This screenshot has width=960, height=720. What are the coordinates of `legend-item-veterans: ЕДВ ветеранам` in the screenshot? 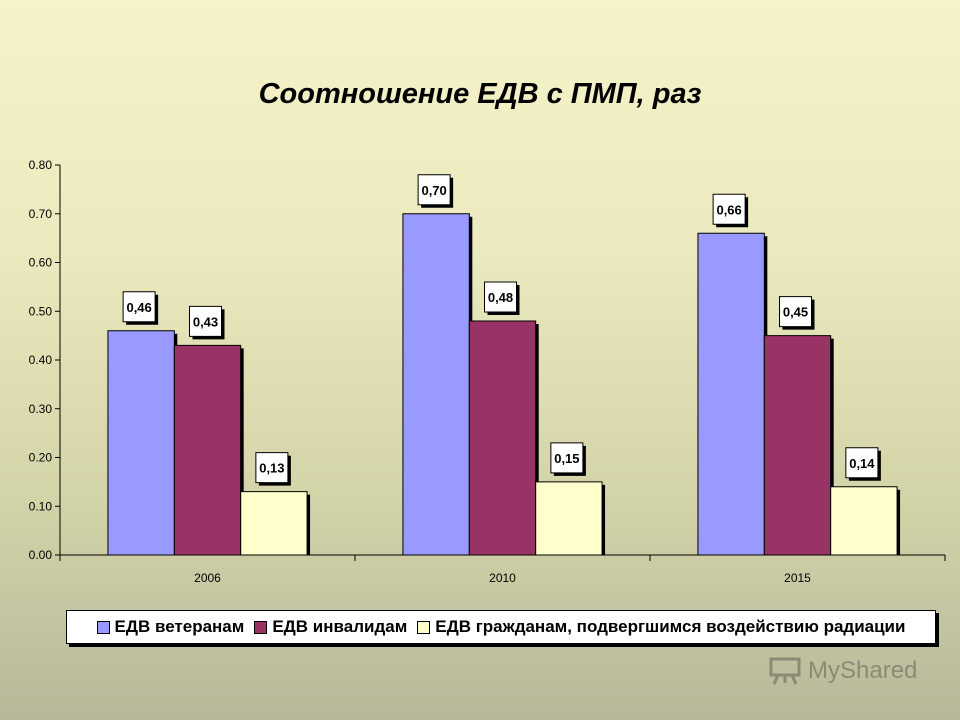 It's located at (170, 627).